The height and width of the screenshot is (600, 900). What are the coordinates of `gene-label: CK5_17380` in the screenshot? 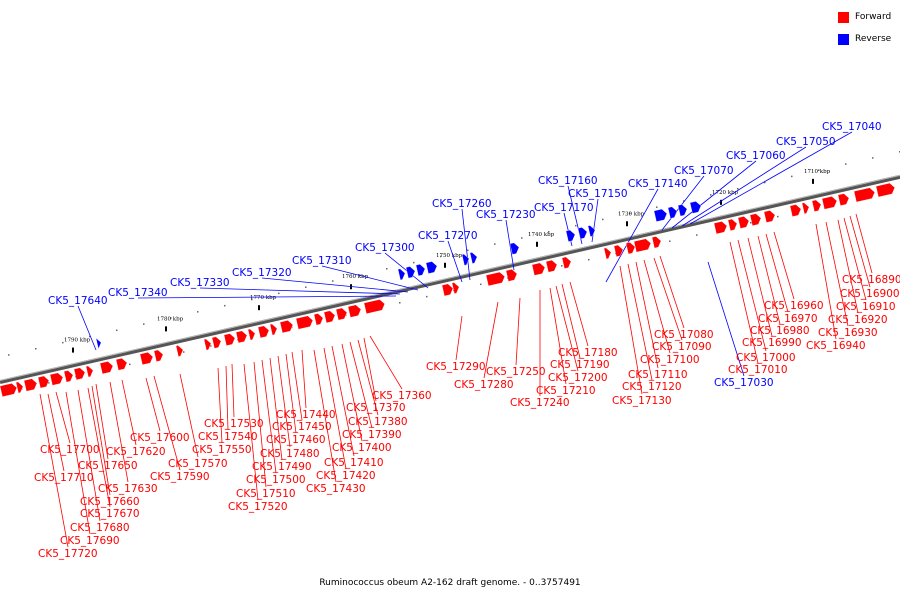 It's located at (378, 422).